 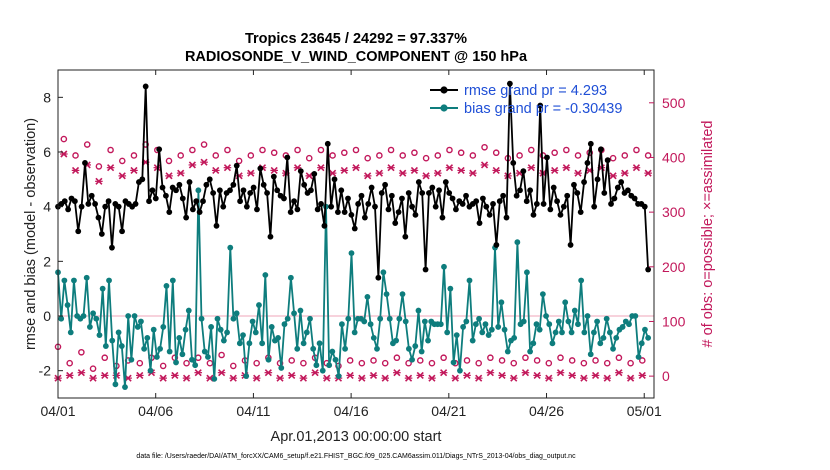 I want to click on right-y-tick-label: 500, so click(x=674, y=103).